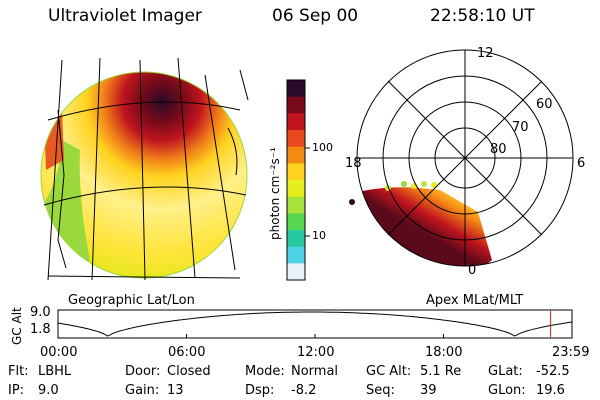 Image resolution: width=600 pixels, height=400 pixels. I want to click on door-value: Closed, so click(189, 371).